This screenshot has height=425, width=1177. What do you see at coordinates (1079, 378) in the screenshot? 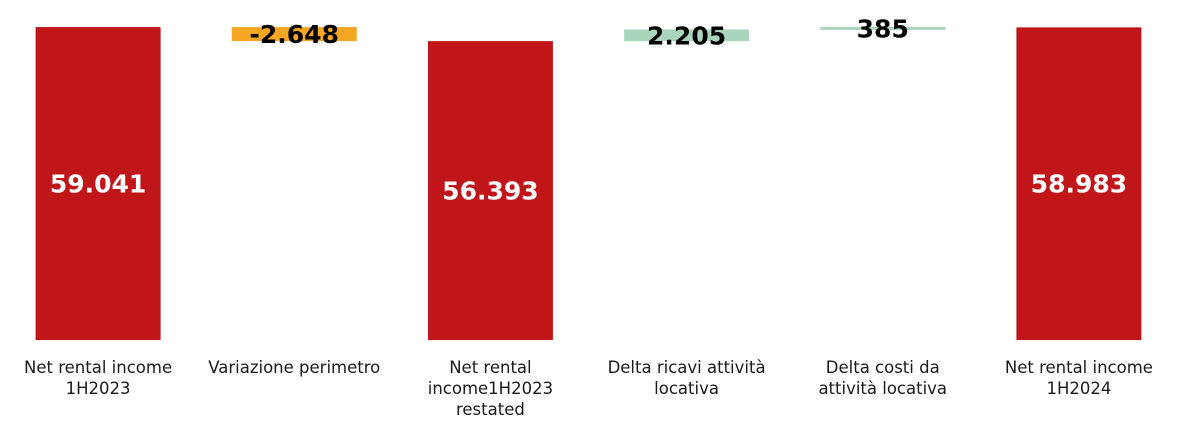
I see `category-label-6: Net rental income 1H2024` at bounding box center [1079, 378].